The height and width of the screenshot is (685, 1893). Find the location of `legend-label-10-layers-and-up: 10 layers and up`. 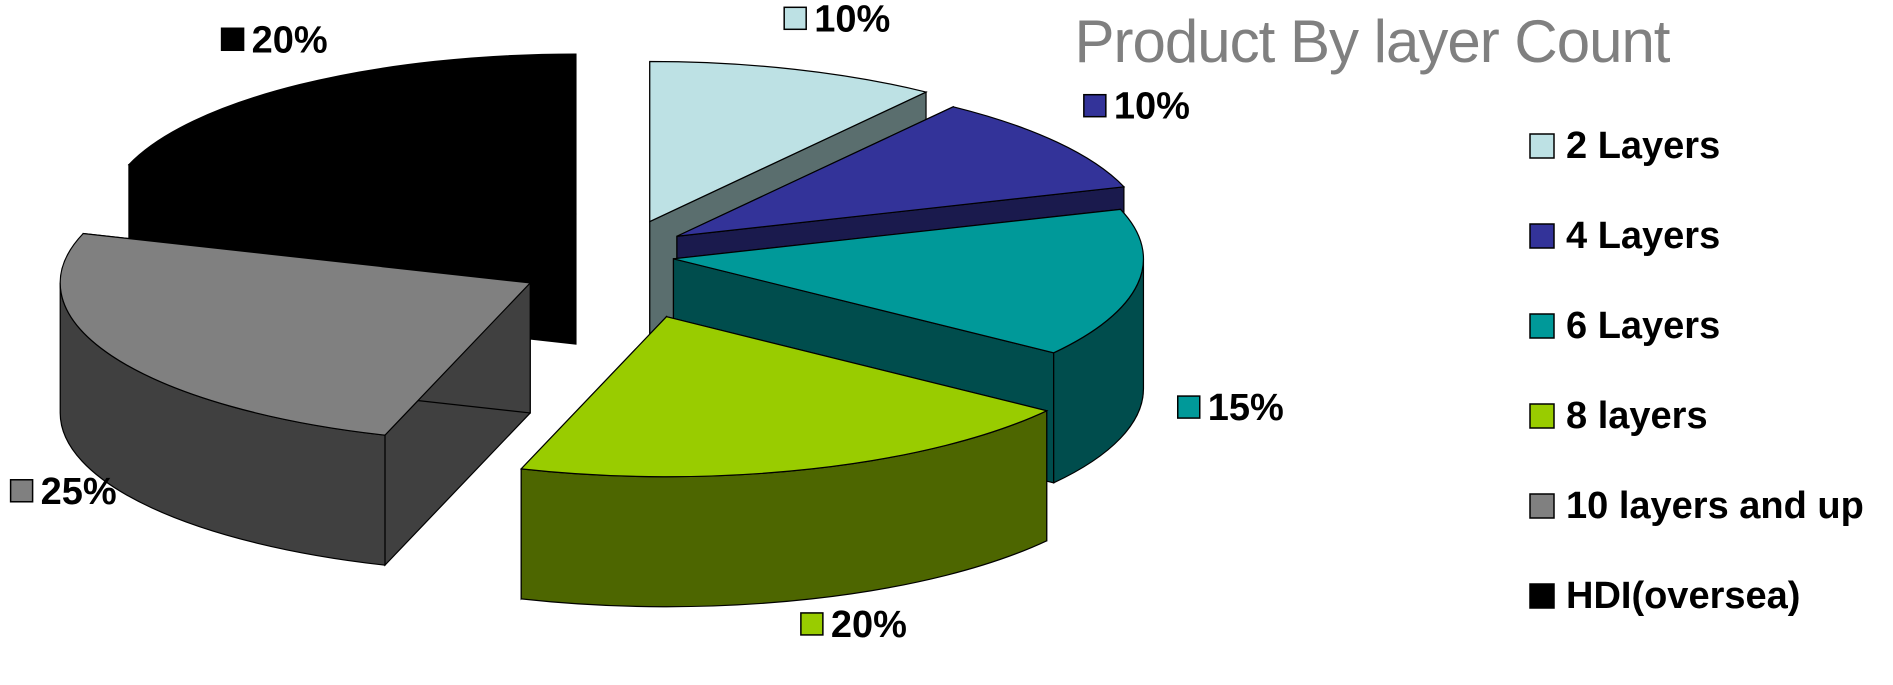

legend-label-10-layers-and-up: 10 layers and up is located at coordinates (1715, 506).